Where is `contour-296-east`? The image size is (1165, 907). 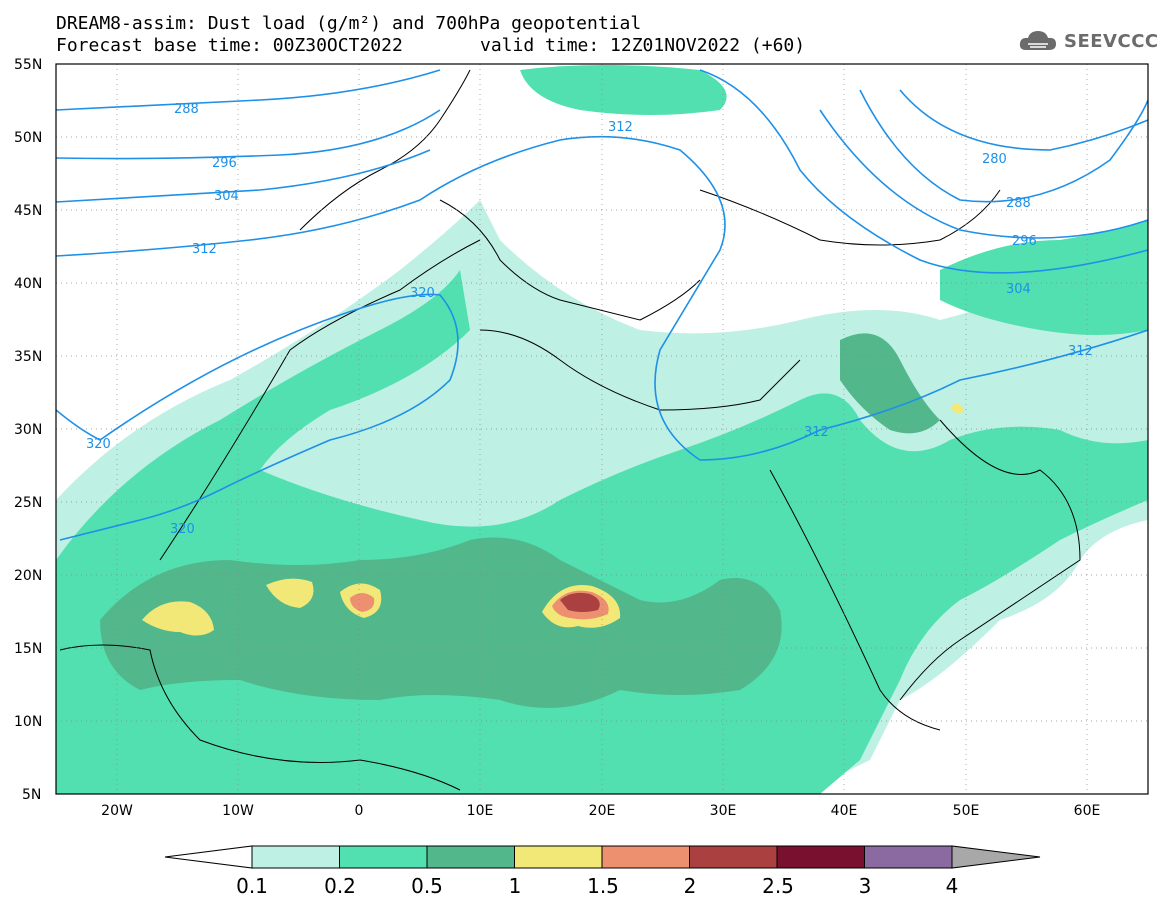 contour-296-east is located at coordinates (983, 174).